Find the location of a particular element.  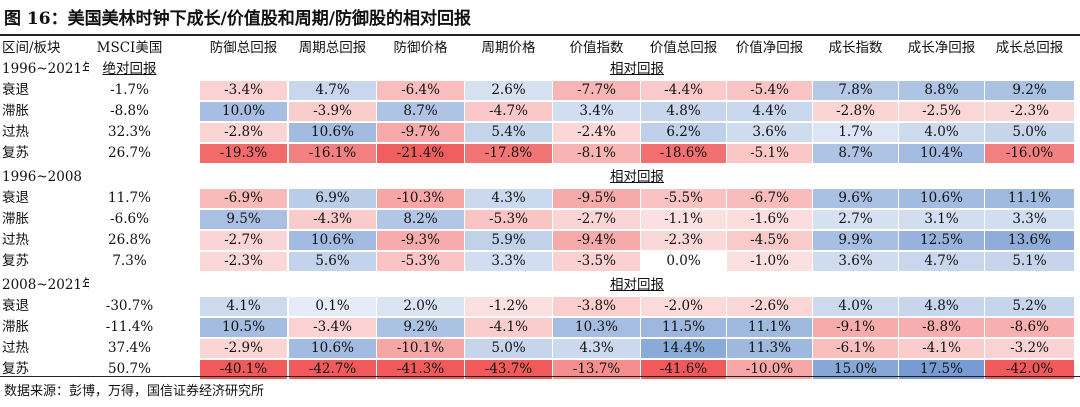

source-note: 数据来源：彭博，万得，国信证券经济研究所 is located at coordinates (134, 391).